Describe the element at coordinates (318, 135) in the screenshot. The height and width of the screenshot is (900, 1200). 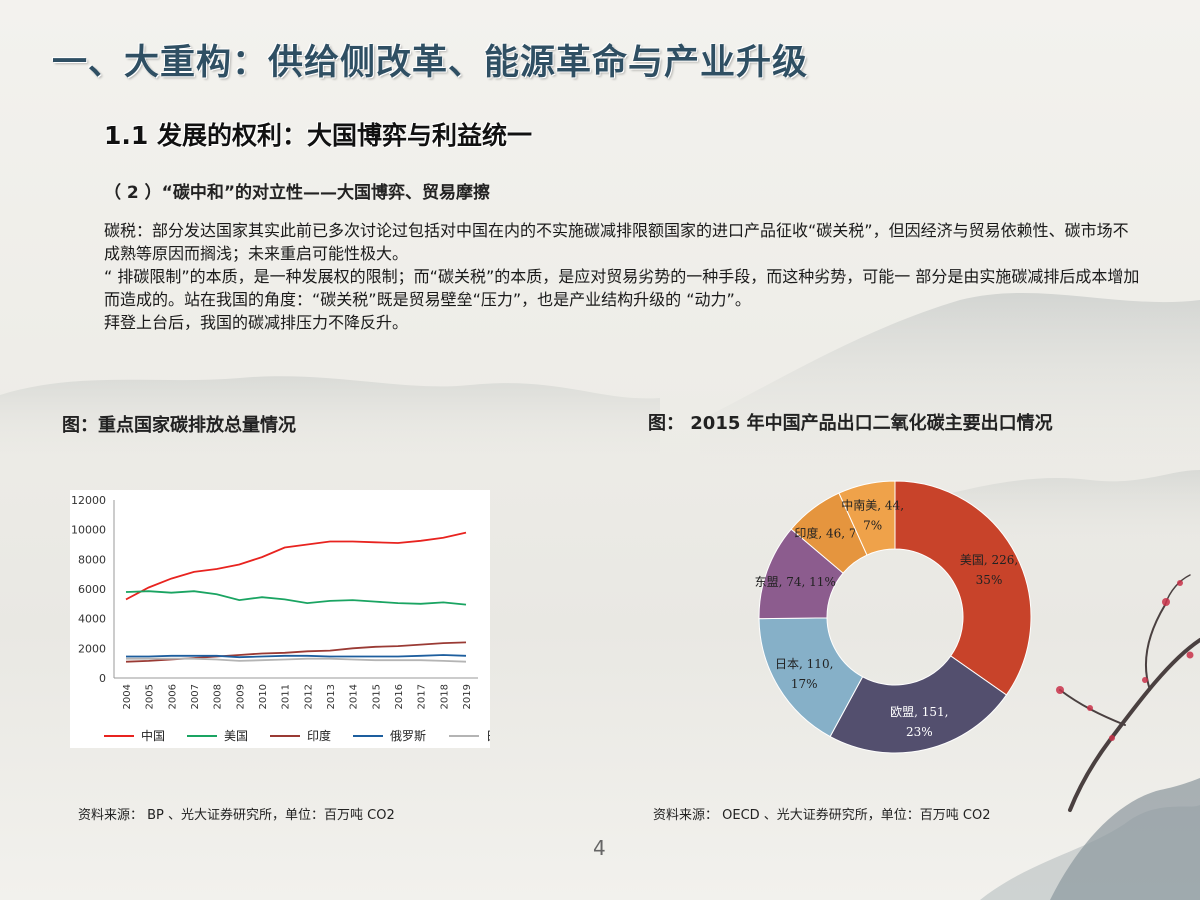
I see `sub-title: 1.1 发展的权利：大国博弈与利益统一` at that location.